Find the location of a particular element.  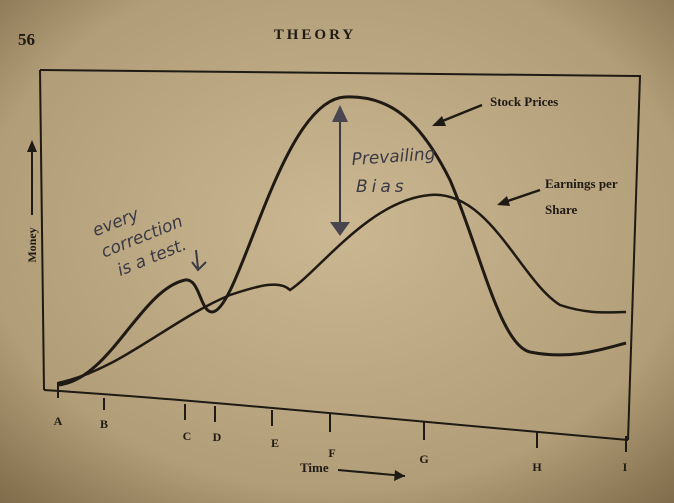

time-ticks is located at coordinates (342, 417).